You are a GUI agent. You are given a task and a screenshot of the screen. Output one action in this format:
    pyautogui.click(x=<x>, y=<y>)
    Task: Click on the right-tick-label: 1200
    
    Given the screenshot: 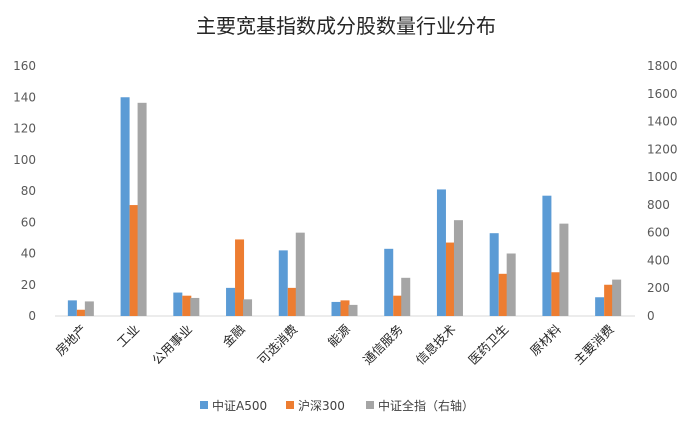 What is the action you would take?
    pyautogui.click(x=662, y=149)
    